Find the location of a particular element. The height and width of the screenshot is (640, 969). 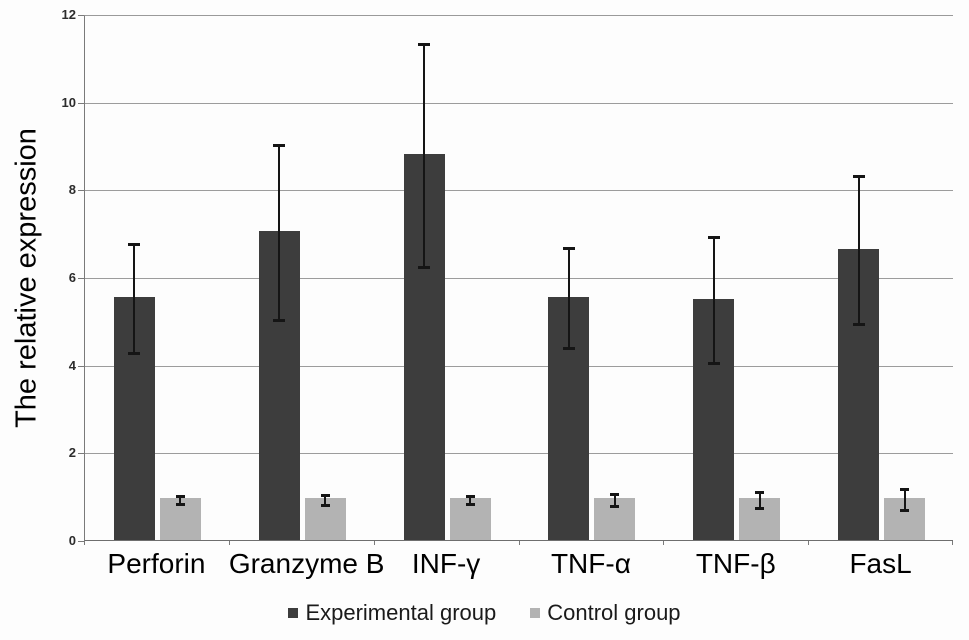

y-tick-label: 10 is located at coordinates (68, 102).